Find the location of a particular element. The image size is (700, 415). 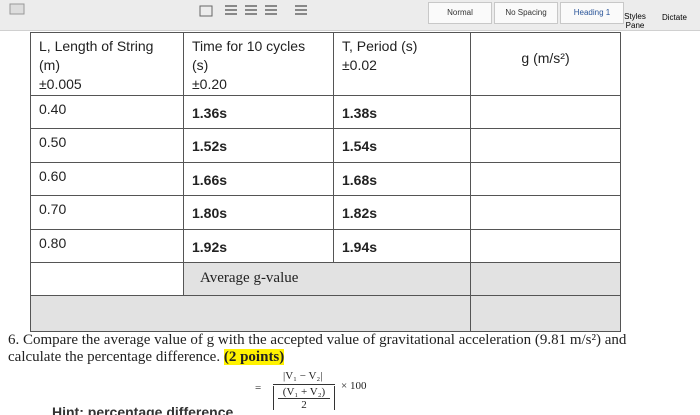

header-cell: g (m/s²) is located at coordinates (545, 64).